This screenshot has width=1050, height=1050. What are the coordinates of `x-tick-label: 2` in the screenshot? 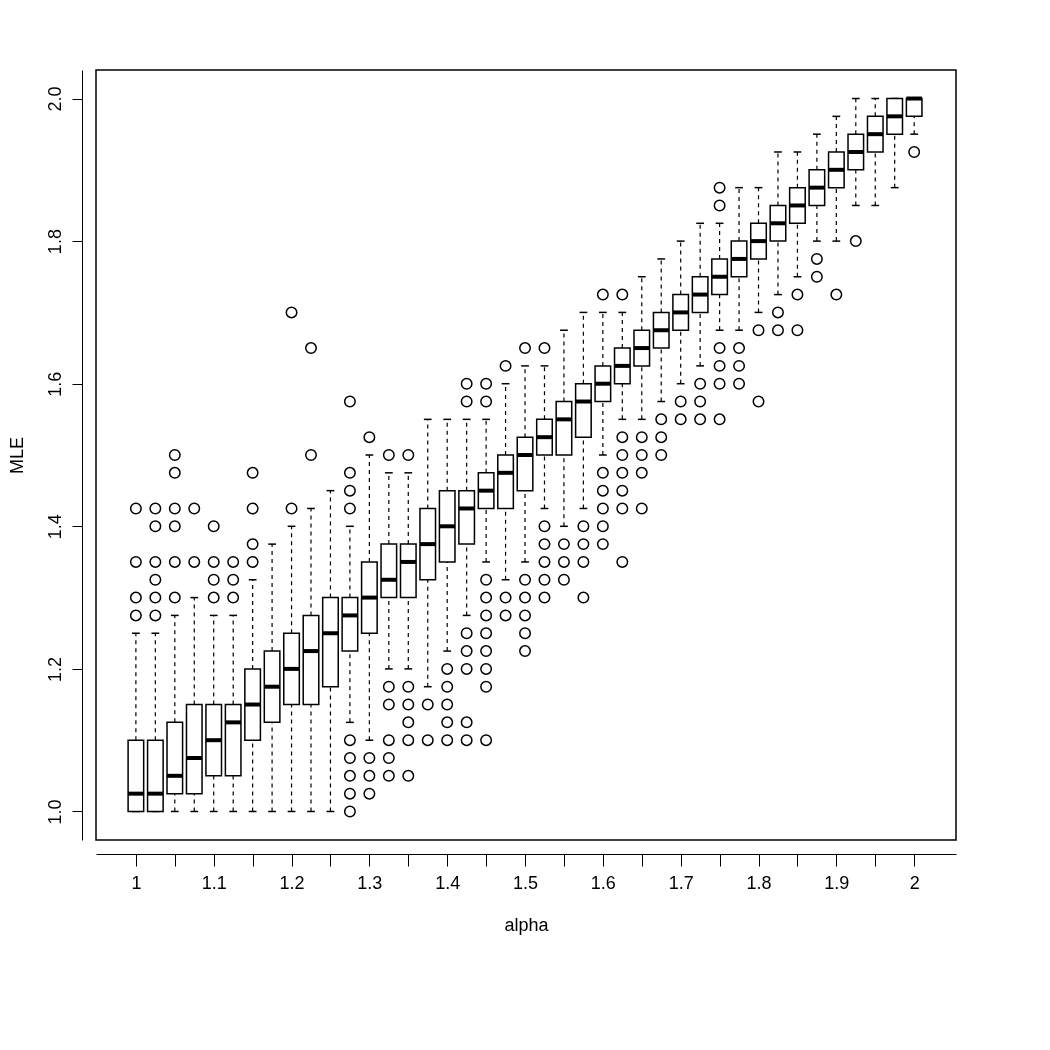 It's located at (914, 882).